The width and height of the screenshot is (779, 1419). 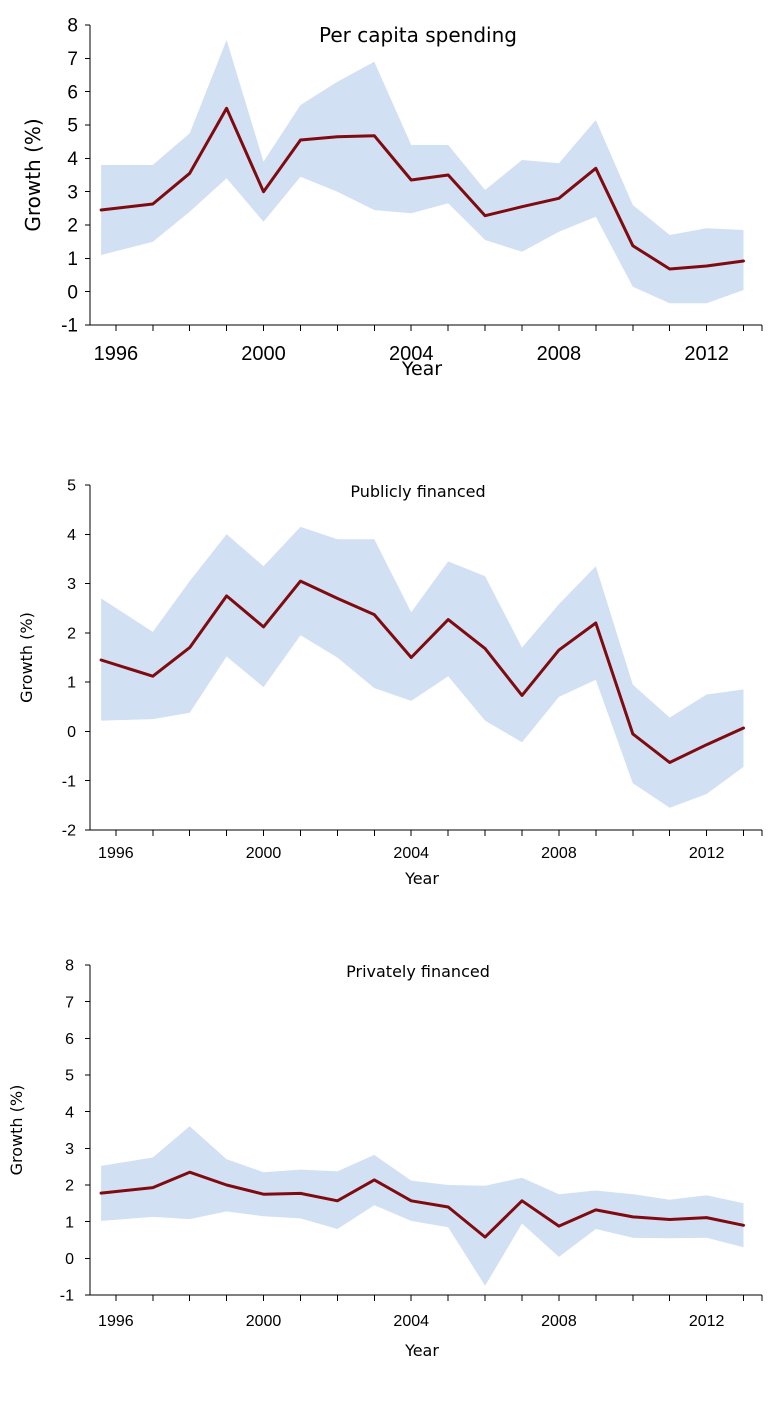 I want to click on confidence-band, so click(x=422, y=1206).